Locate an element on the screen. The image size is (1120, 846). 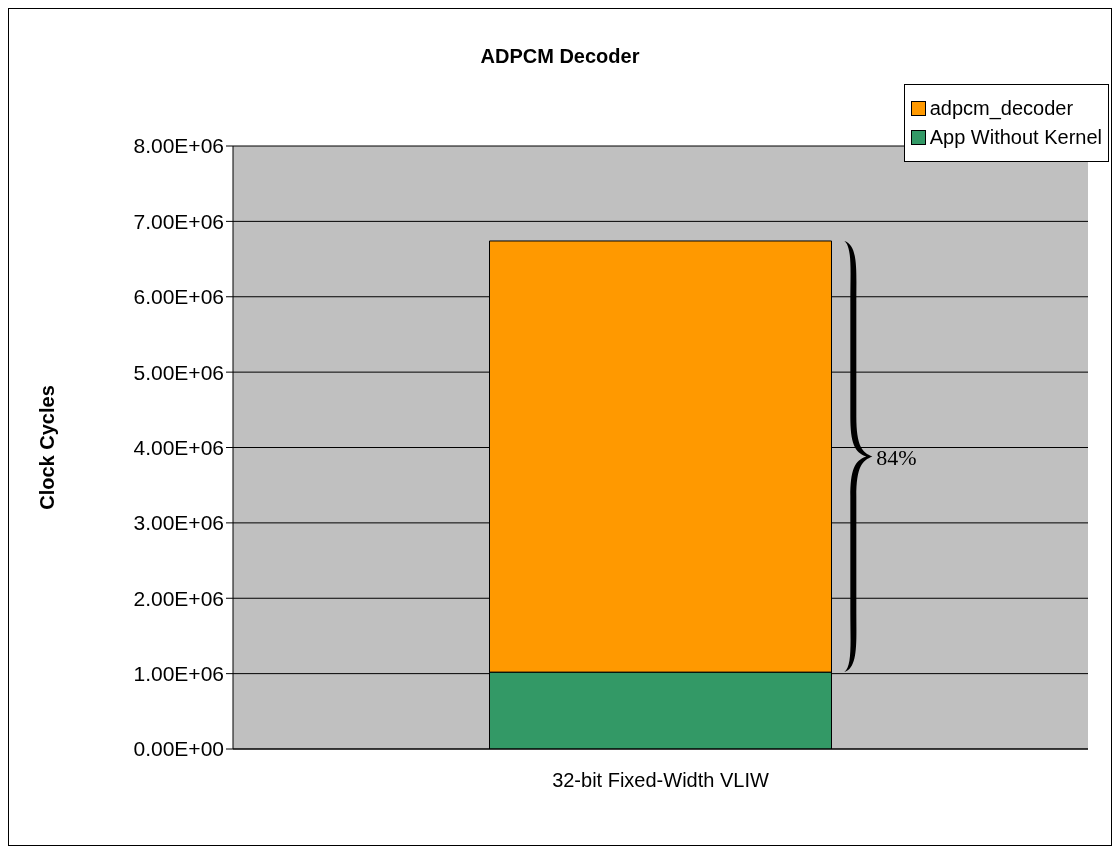
y-tick-label: 8.00E+06 is located at coordinates (178, 146).